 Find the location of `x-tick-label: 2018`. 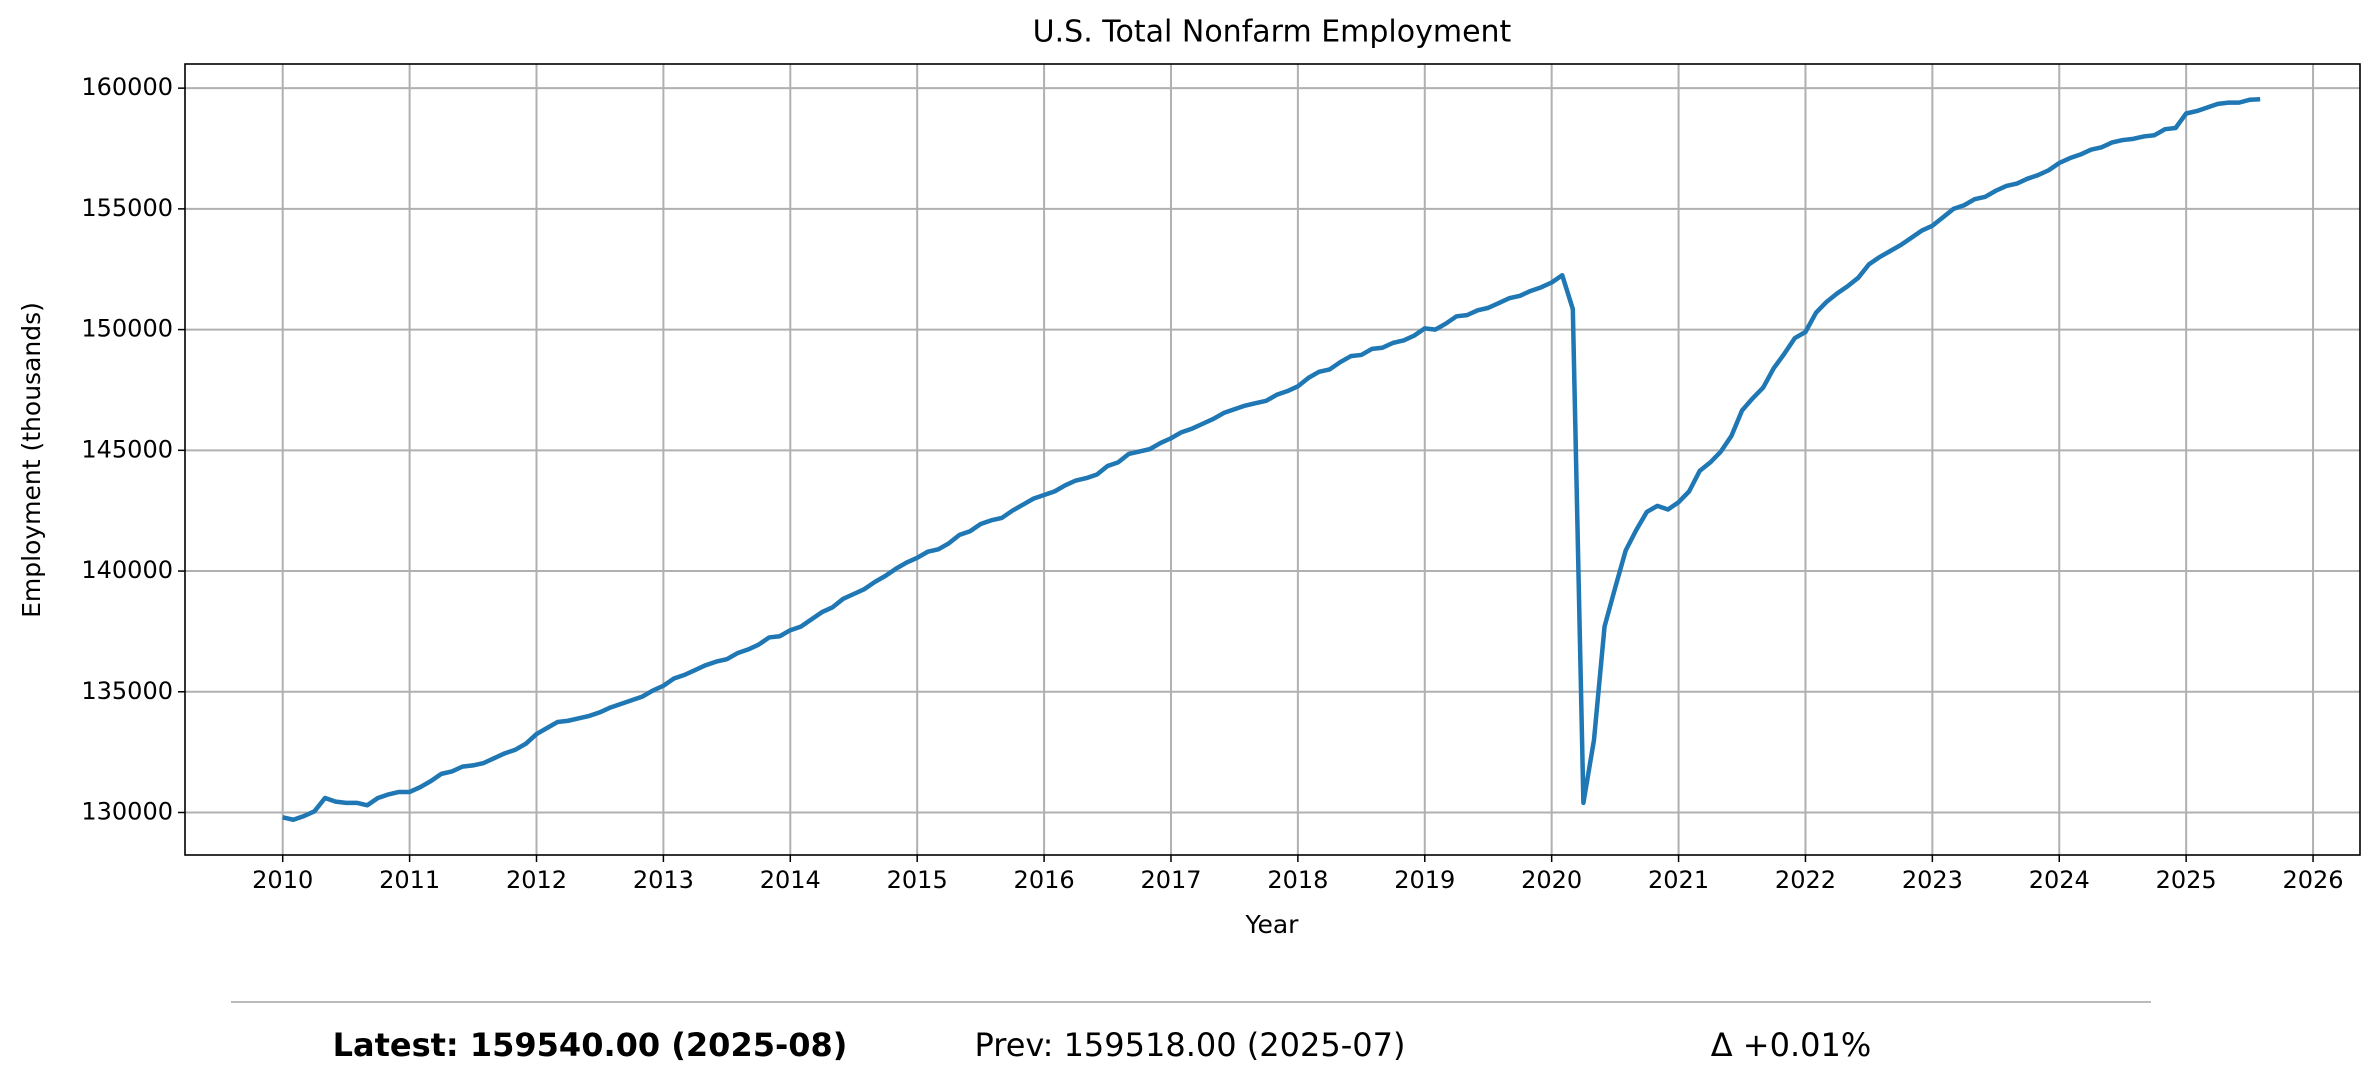

x-tick-label: 2018 is located at coordinates (1297, 880).